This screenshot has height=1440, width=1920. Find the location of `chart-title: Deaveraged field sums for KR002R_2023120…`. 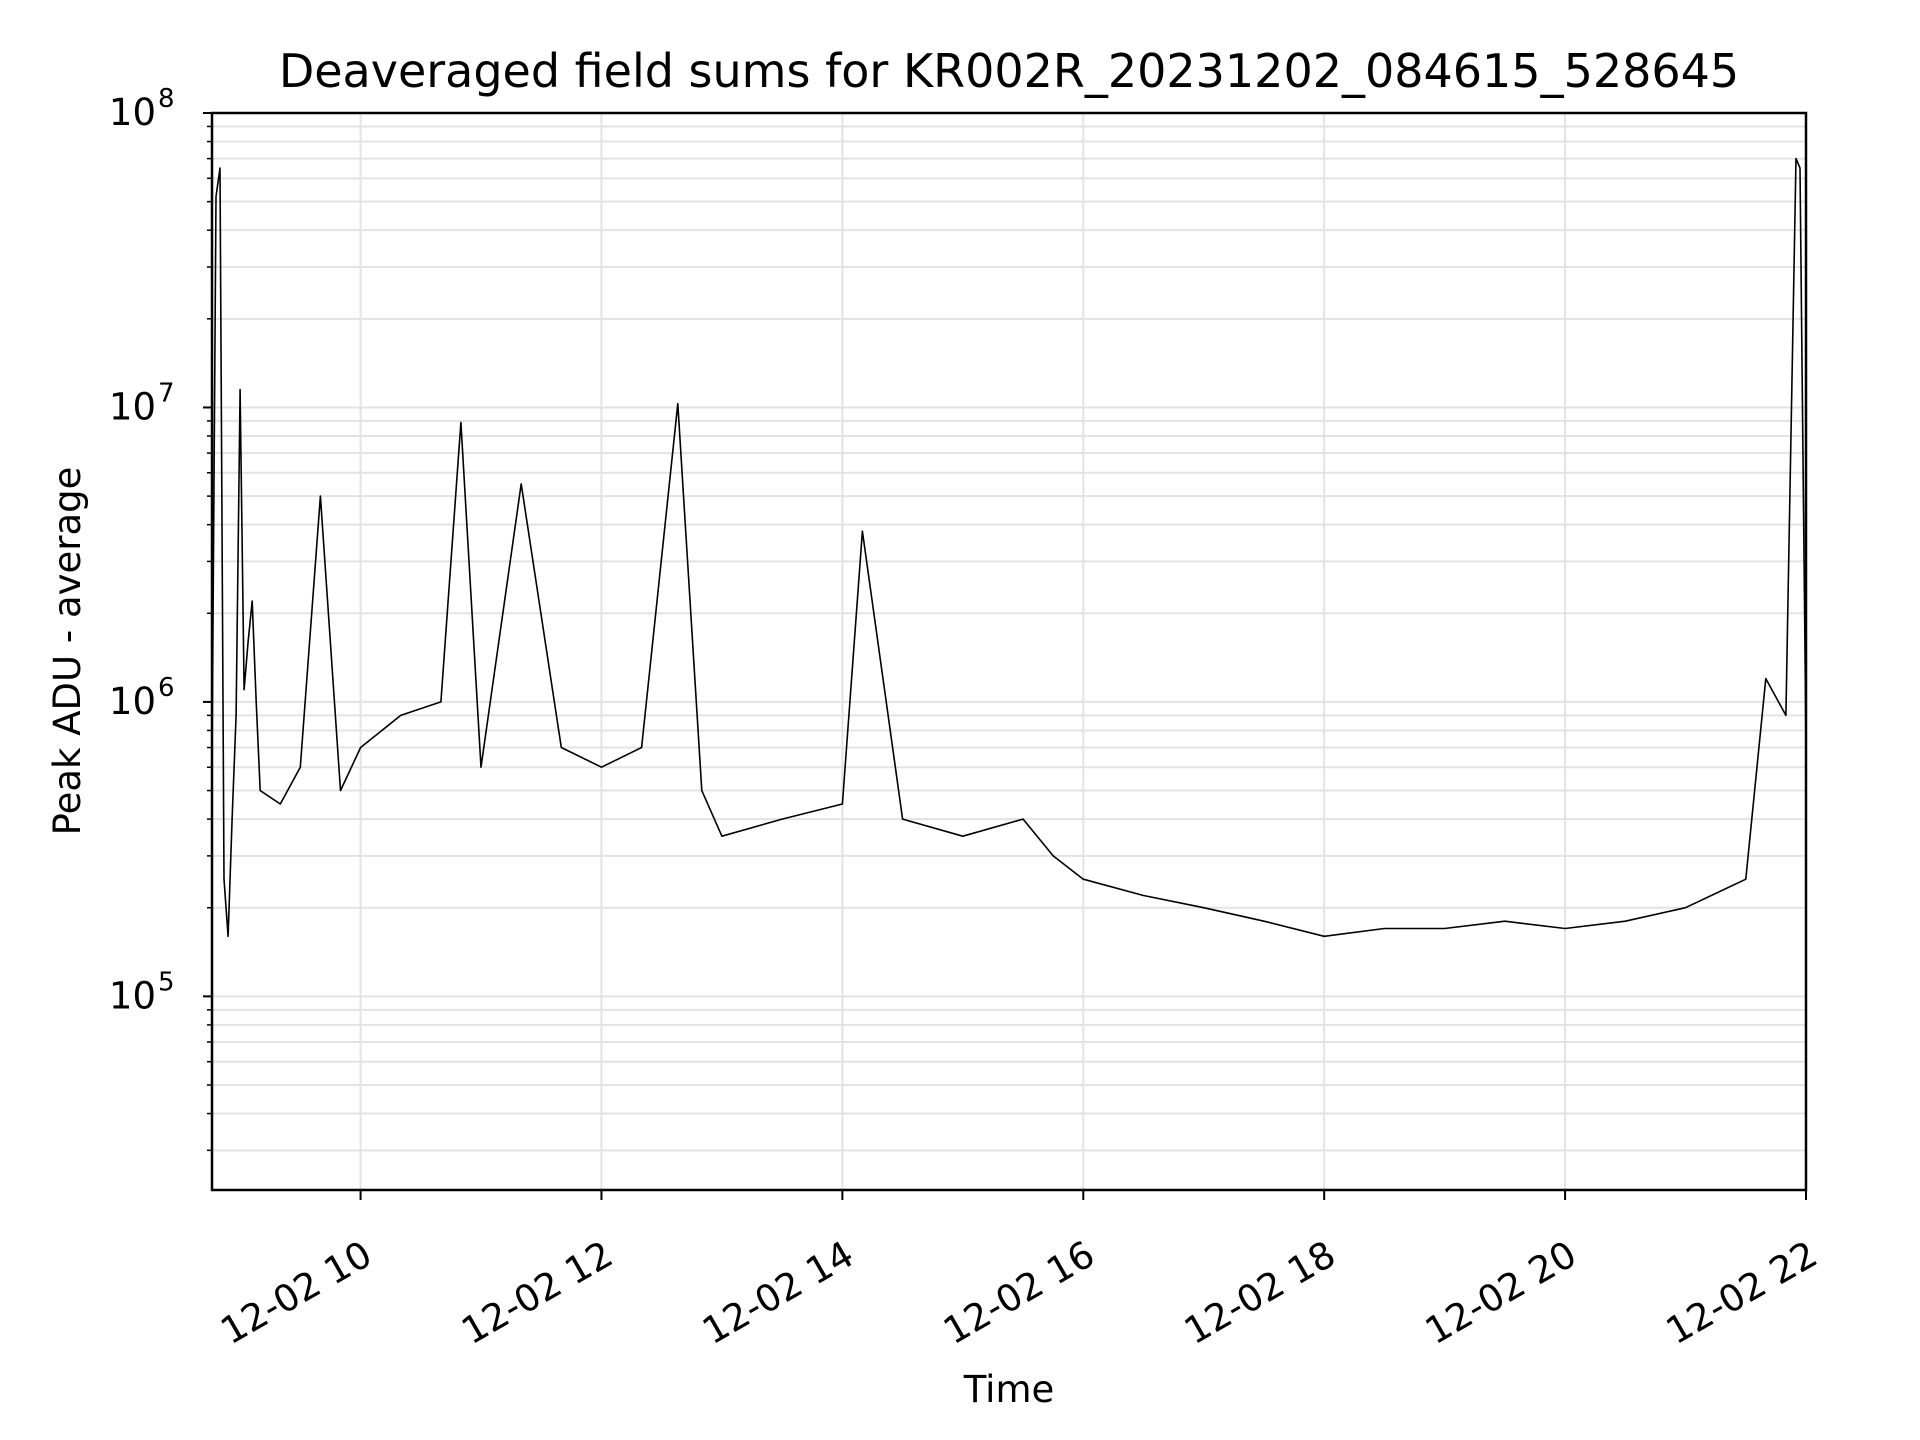

chart-title: Deaveraged field sums for KR002R_2023120… is located at coordinates (1009, 71).